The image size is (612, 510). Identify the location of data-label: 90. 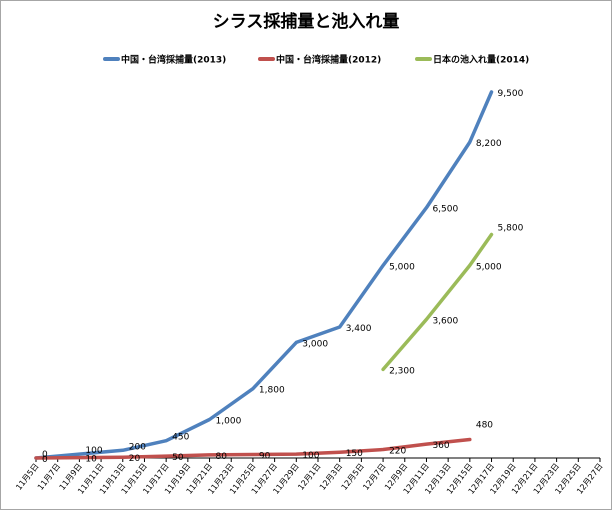
(265, 457).